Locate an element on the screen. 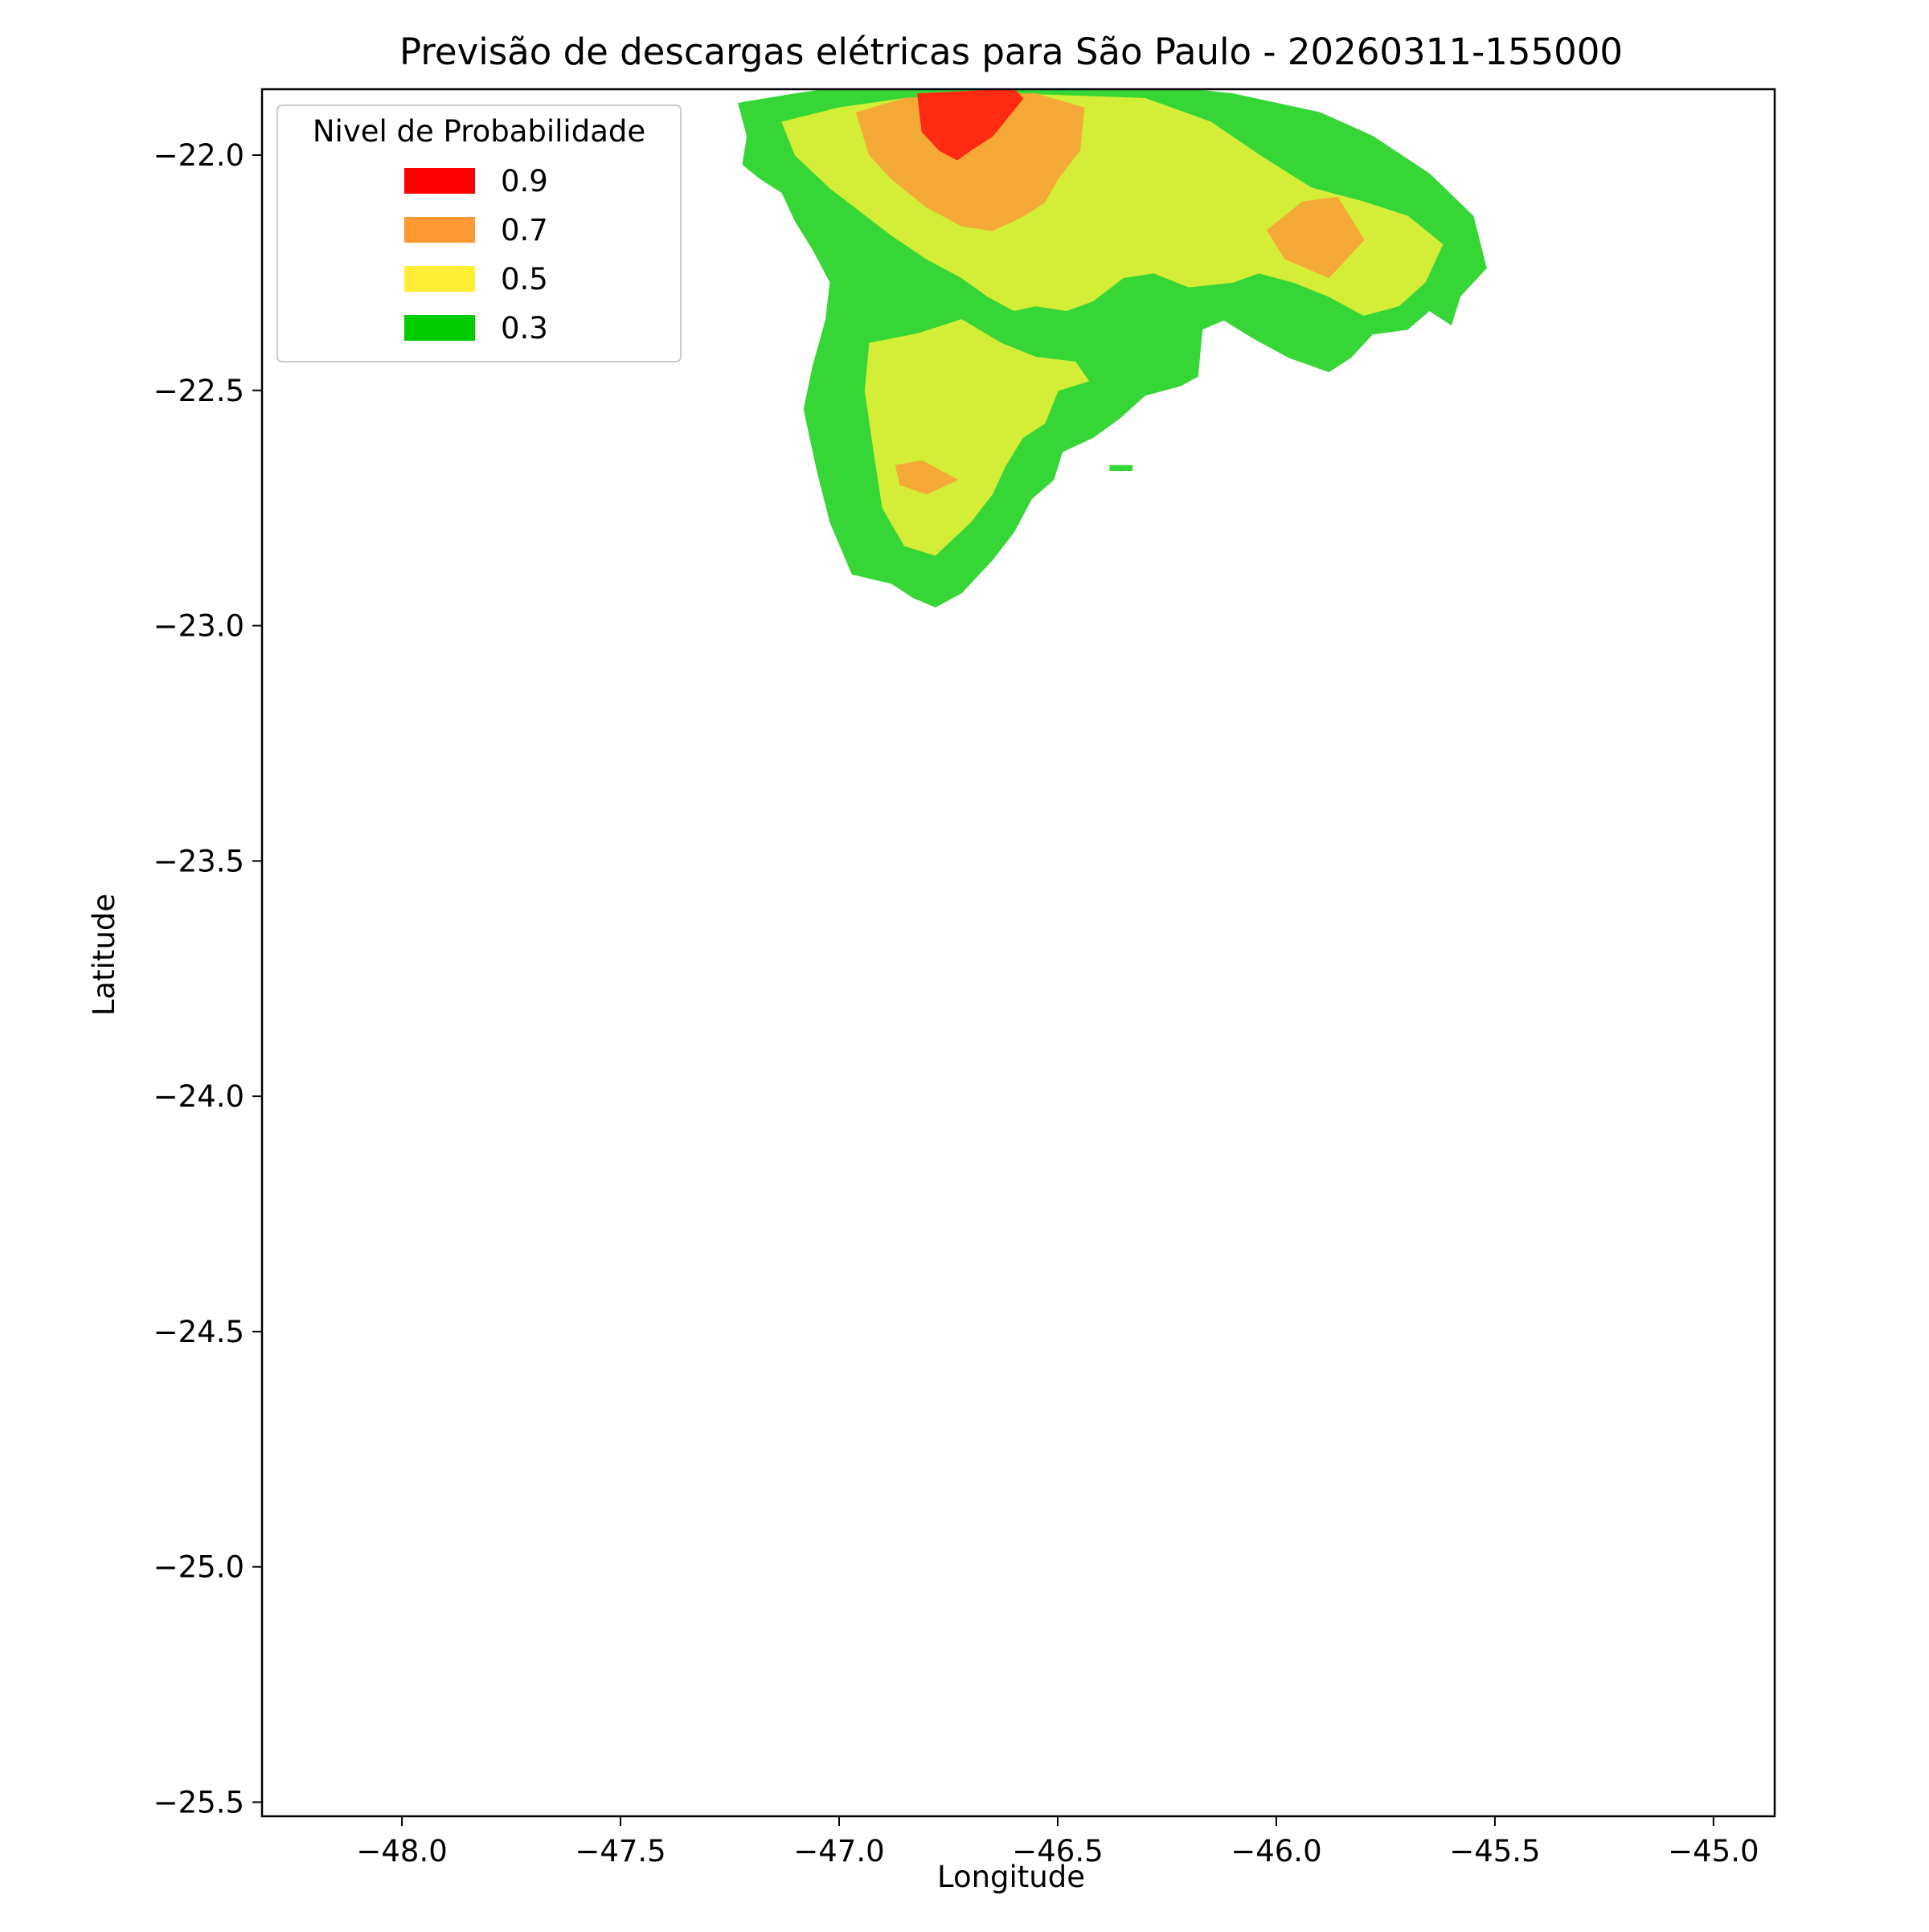 The height and width of the screenshot is (1932, 1929). legend-label: 0.9 is located at coordinates (524, 181).